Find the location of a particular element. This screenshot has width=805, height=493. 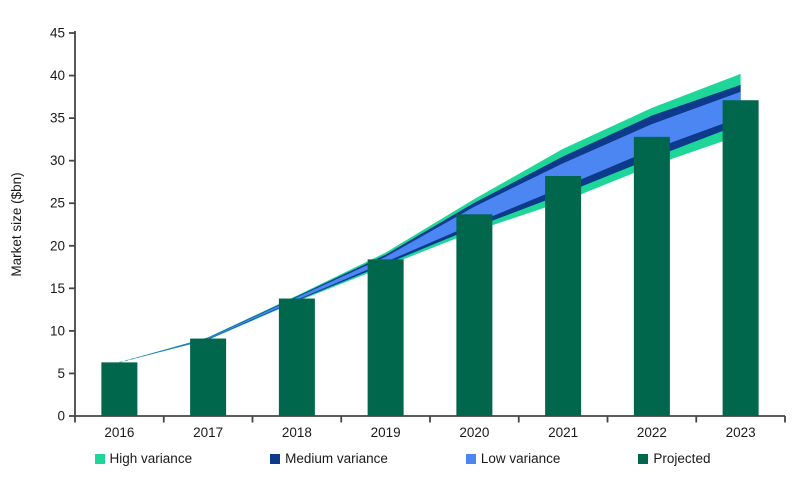

bar-2023 is located at coordinates (740, 258).